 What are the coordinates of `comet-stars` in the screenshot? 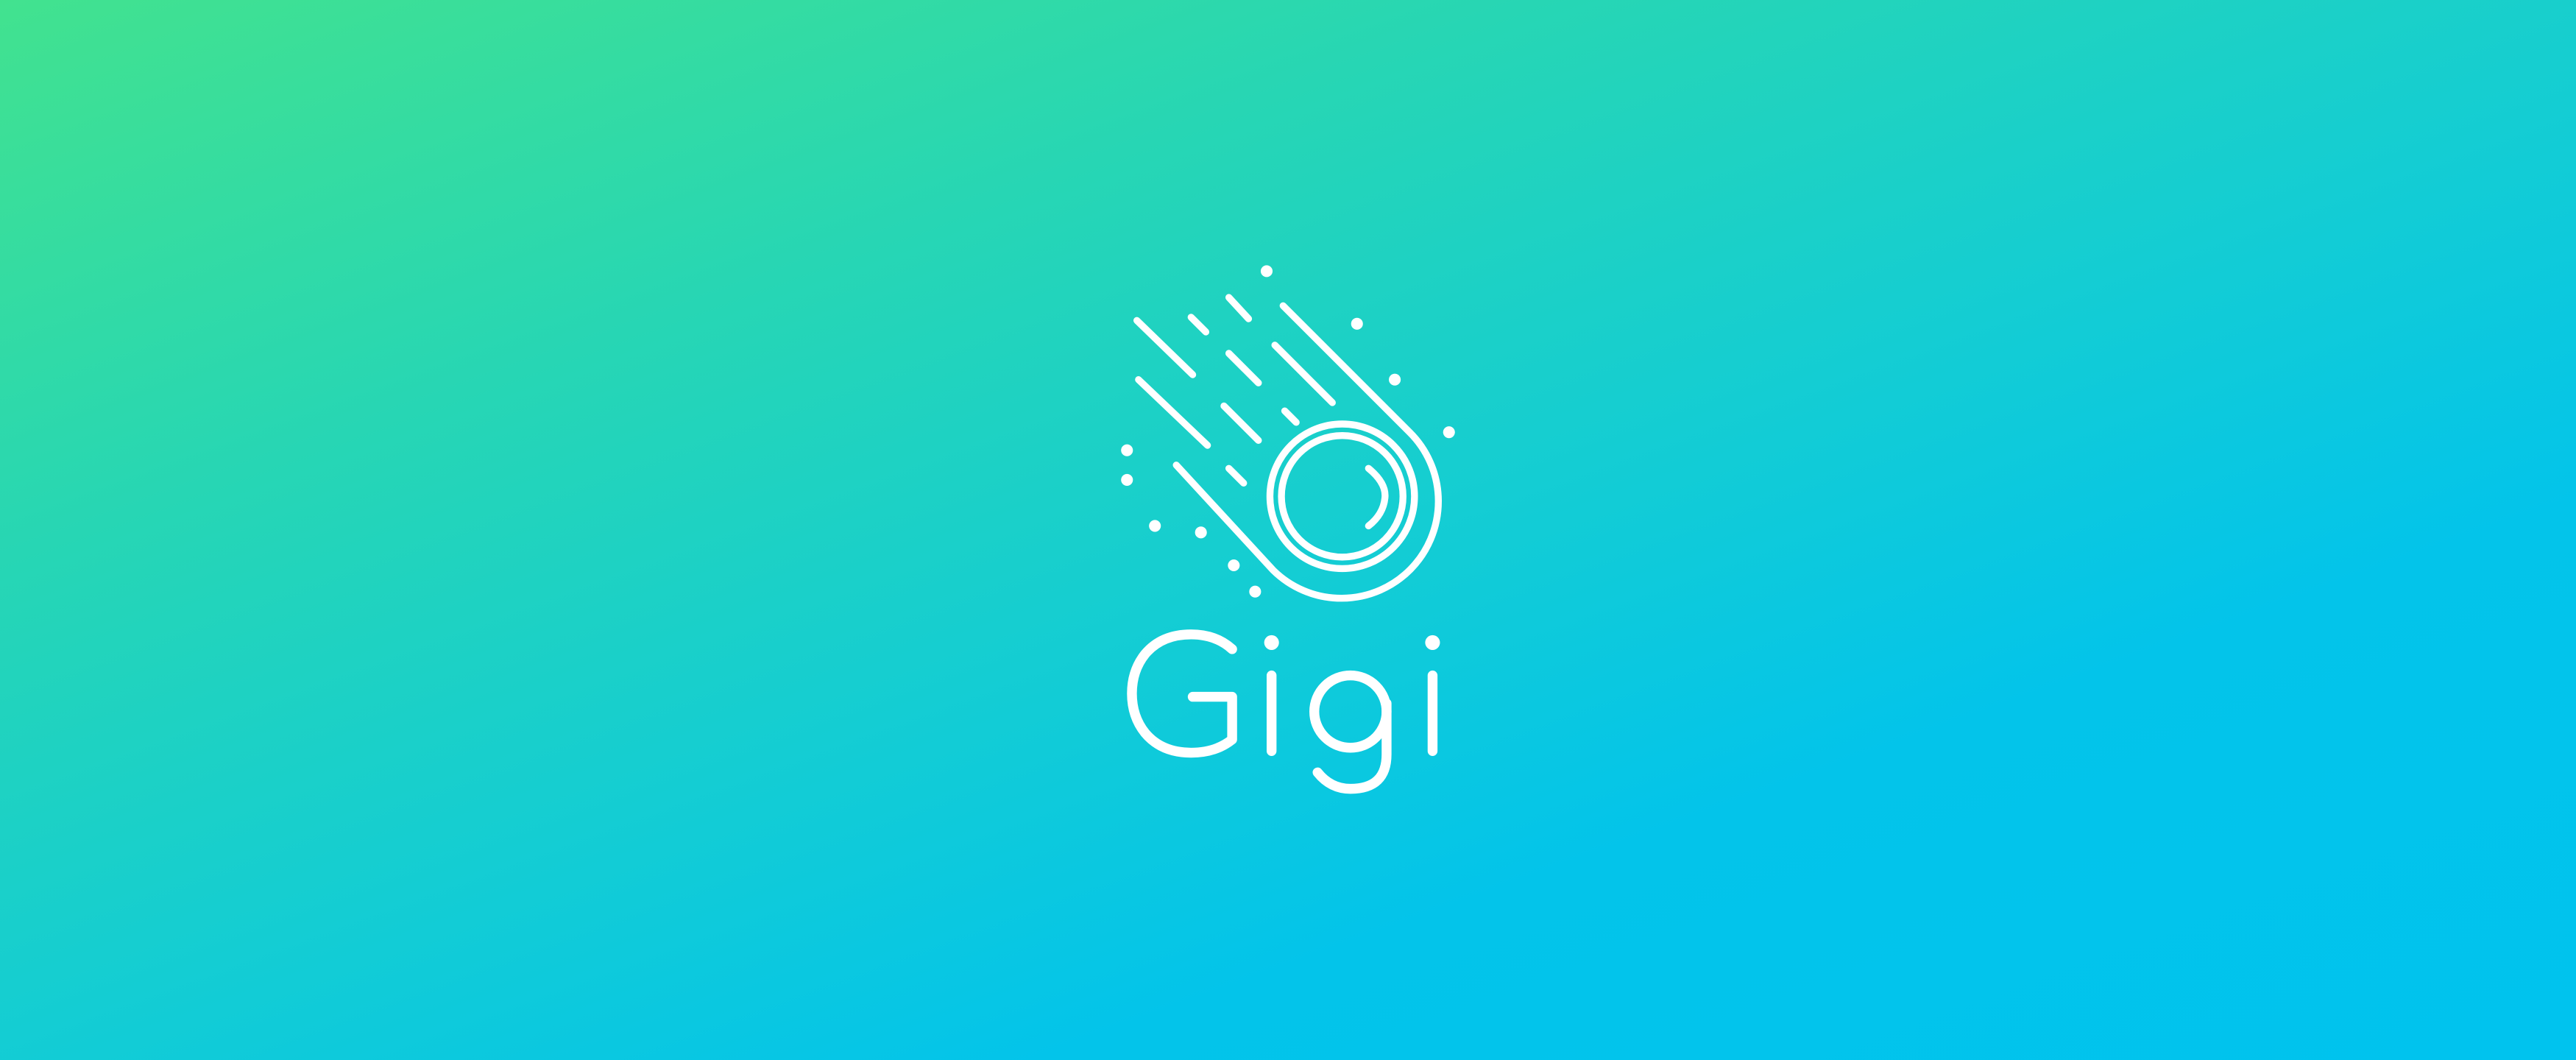 It's located at (1288, 431).